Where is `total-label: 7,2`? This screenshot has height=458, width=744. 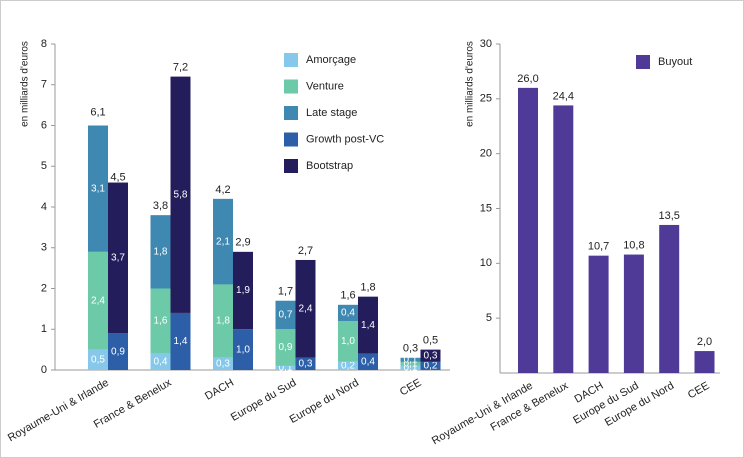 total-label: 7,2 is located at coordinates (180, 68).